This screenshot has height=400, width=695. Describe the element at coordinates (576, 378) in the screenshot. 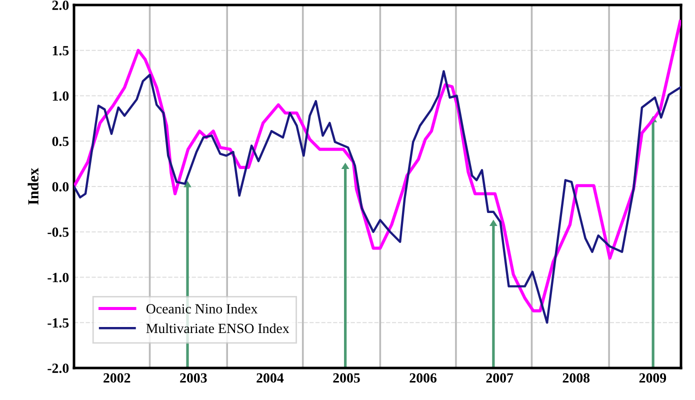

I see `x-tick-label: 2008` at that location.